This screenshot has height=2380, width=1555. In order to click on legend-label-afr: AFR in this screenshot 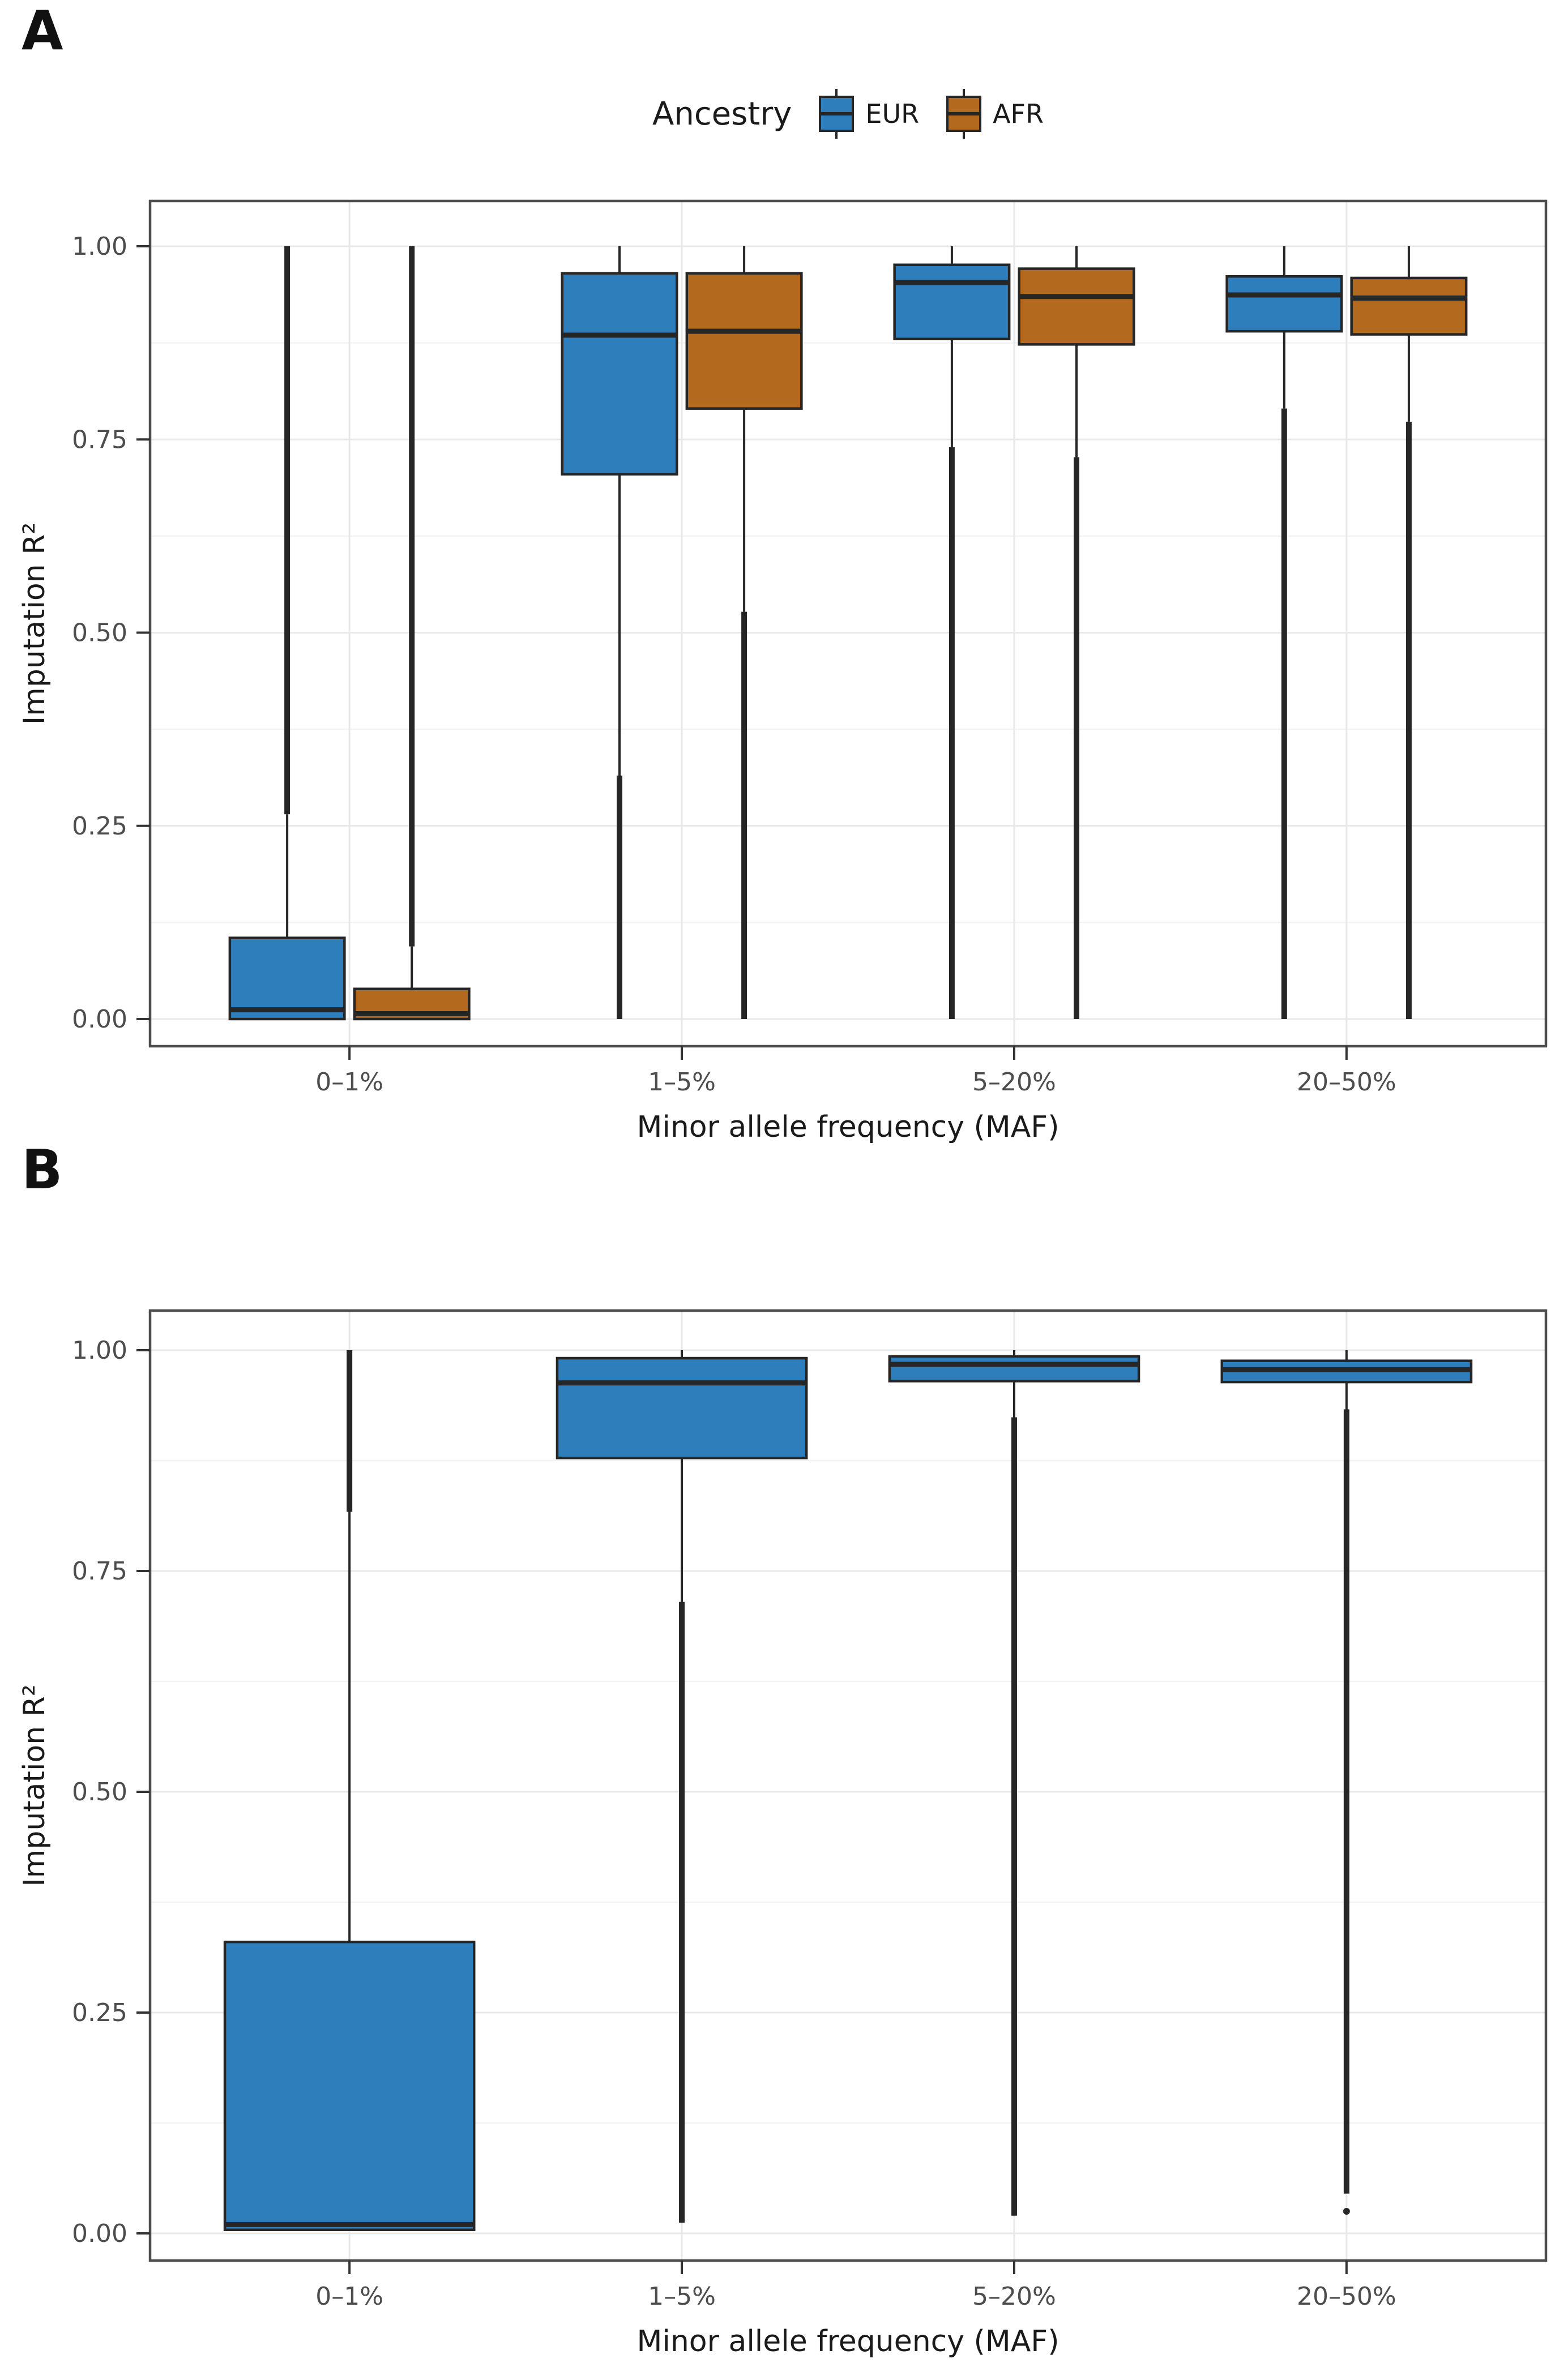, I will do `click(1019, 114)`.